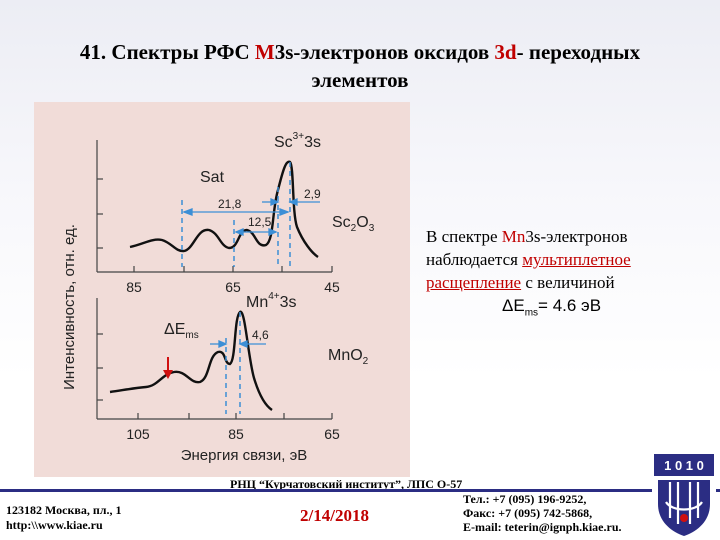  I want to click on bottom-label-mn3s: Mn4+3s, so click(271, 301).